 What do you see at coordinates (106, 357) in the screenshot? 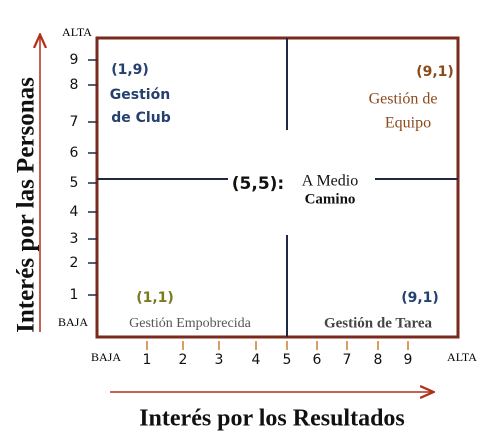
I see `x-low: BAJA` at bounding box center [106, 357].